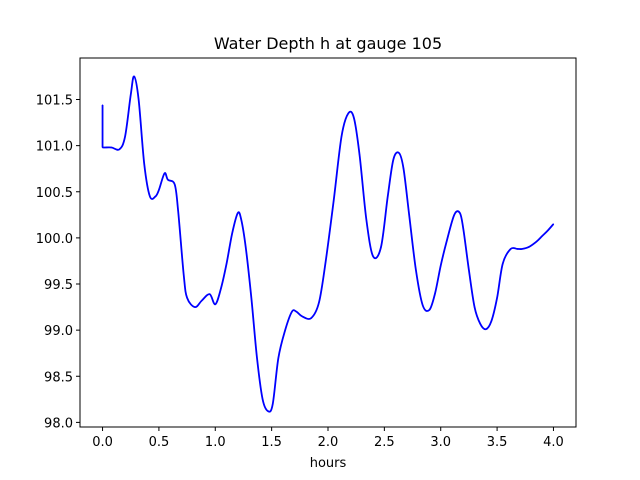 The height and width of the screenshot is (480, 640). Describe the element at coordinates (271, 442) in the screenshot. I see `x-tick-label: 1.5` at that location.